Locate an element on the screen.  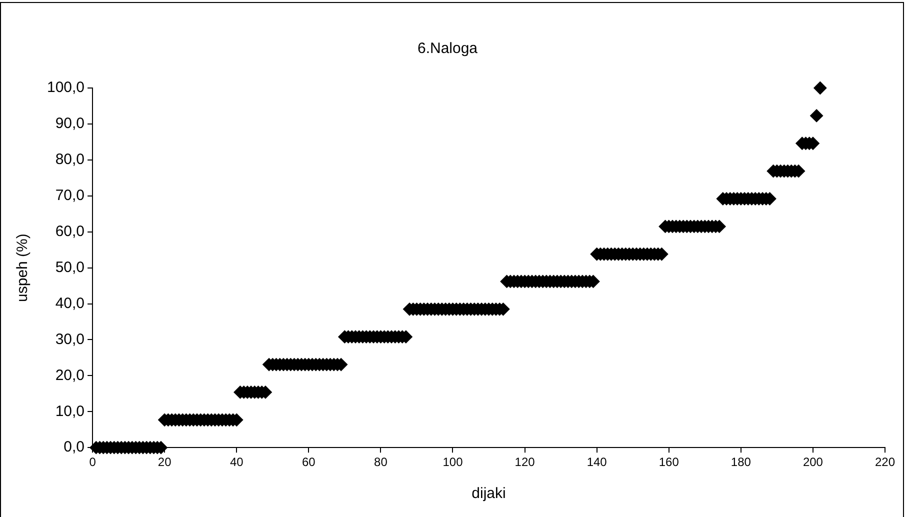
x-tick-label: 80 is located at coordinates (381, 462).